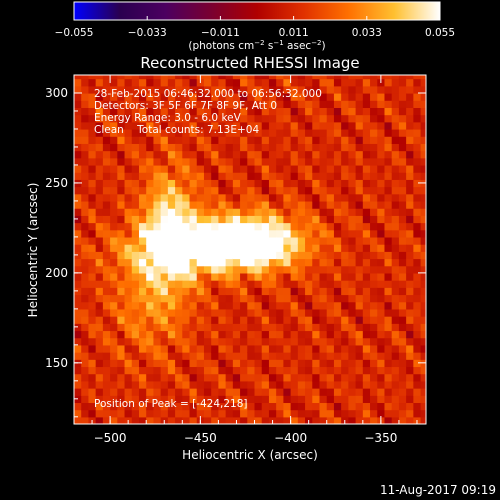 Image resolution: width=500 pixels, height=500 pixels. Describe the element at coordinates (185, 106) in the screenshot. I see `annotation-detectors: Detectors: 3F 5F 6F 7F 8F 9F, Att 0` at that location.